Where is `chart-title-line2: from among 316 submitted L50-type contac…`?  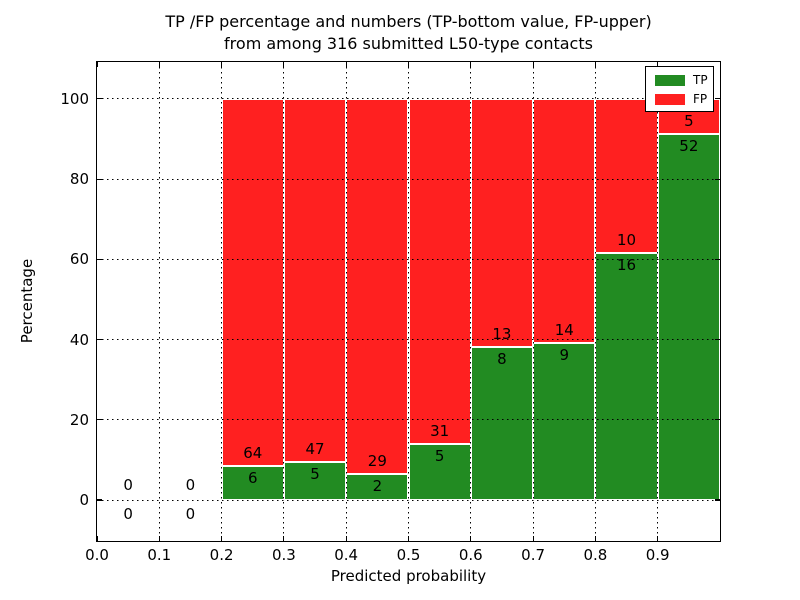 chart-title-line2: from among 316 submitted L50-type contac… is located at coordinates (408, 43).